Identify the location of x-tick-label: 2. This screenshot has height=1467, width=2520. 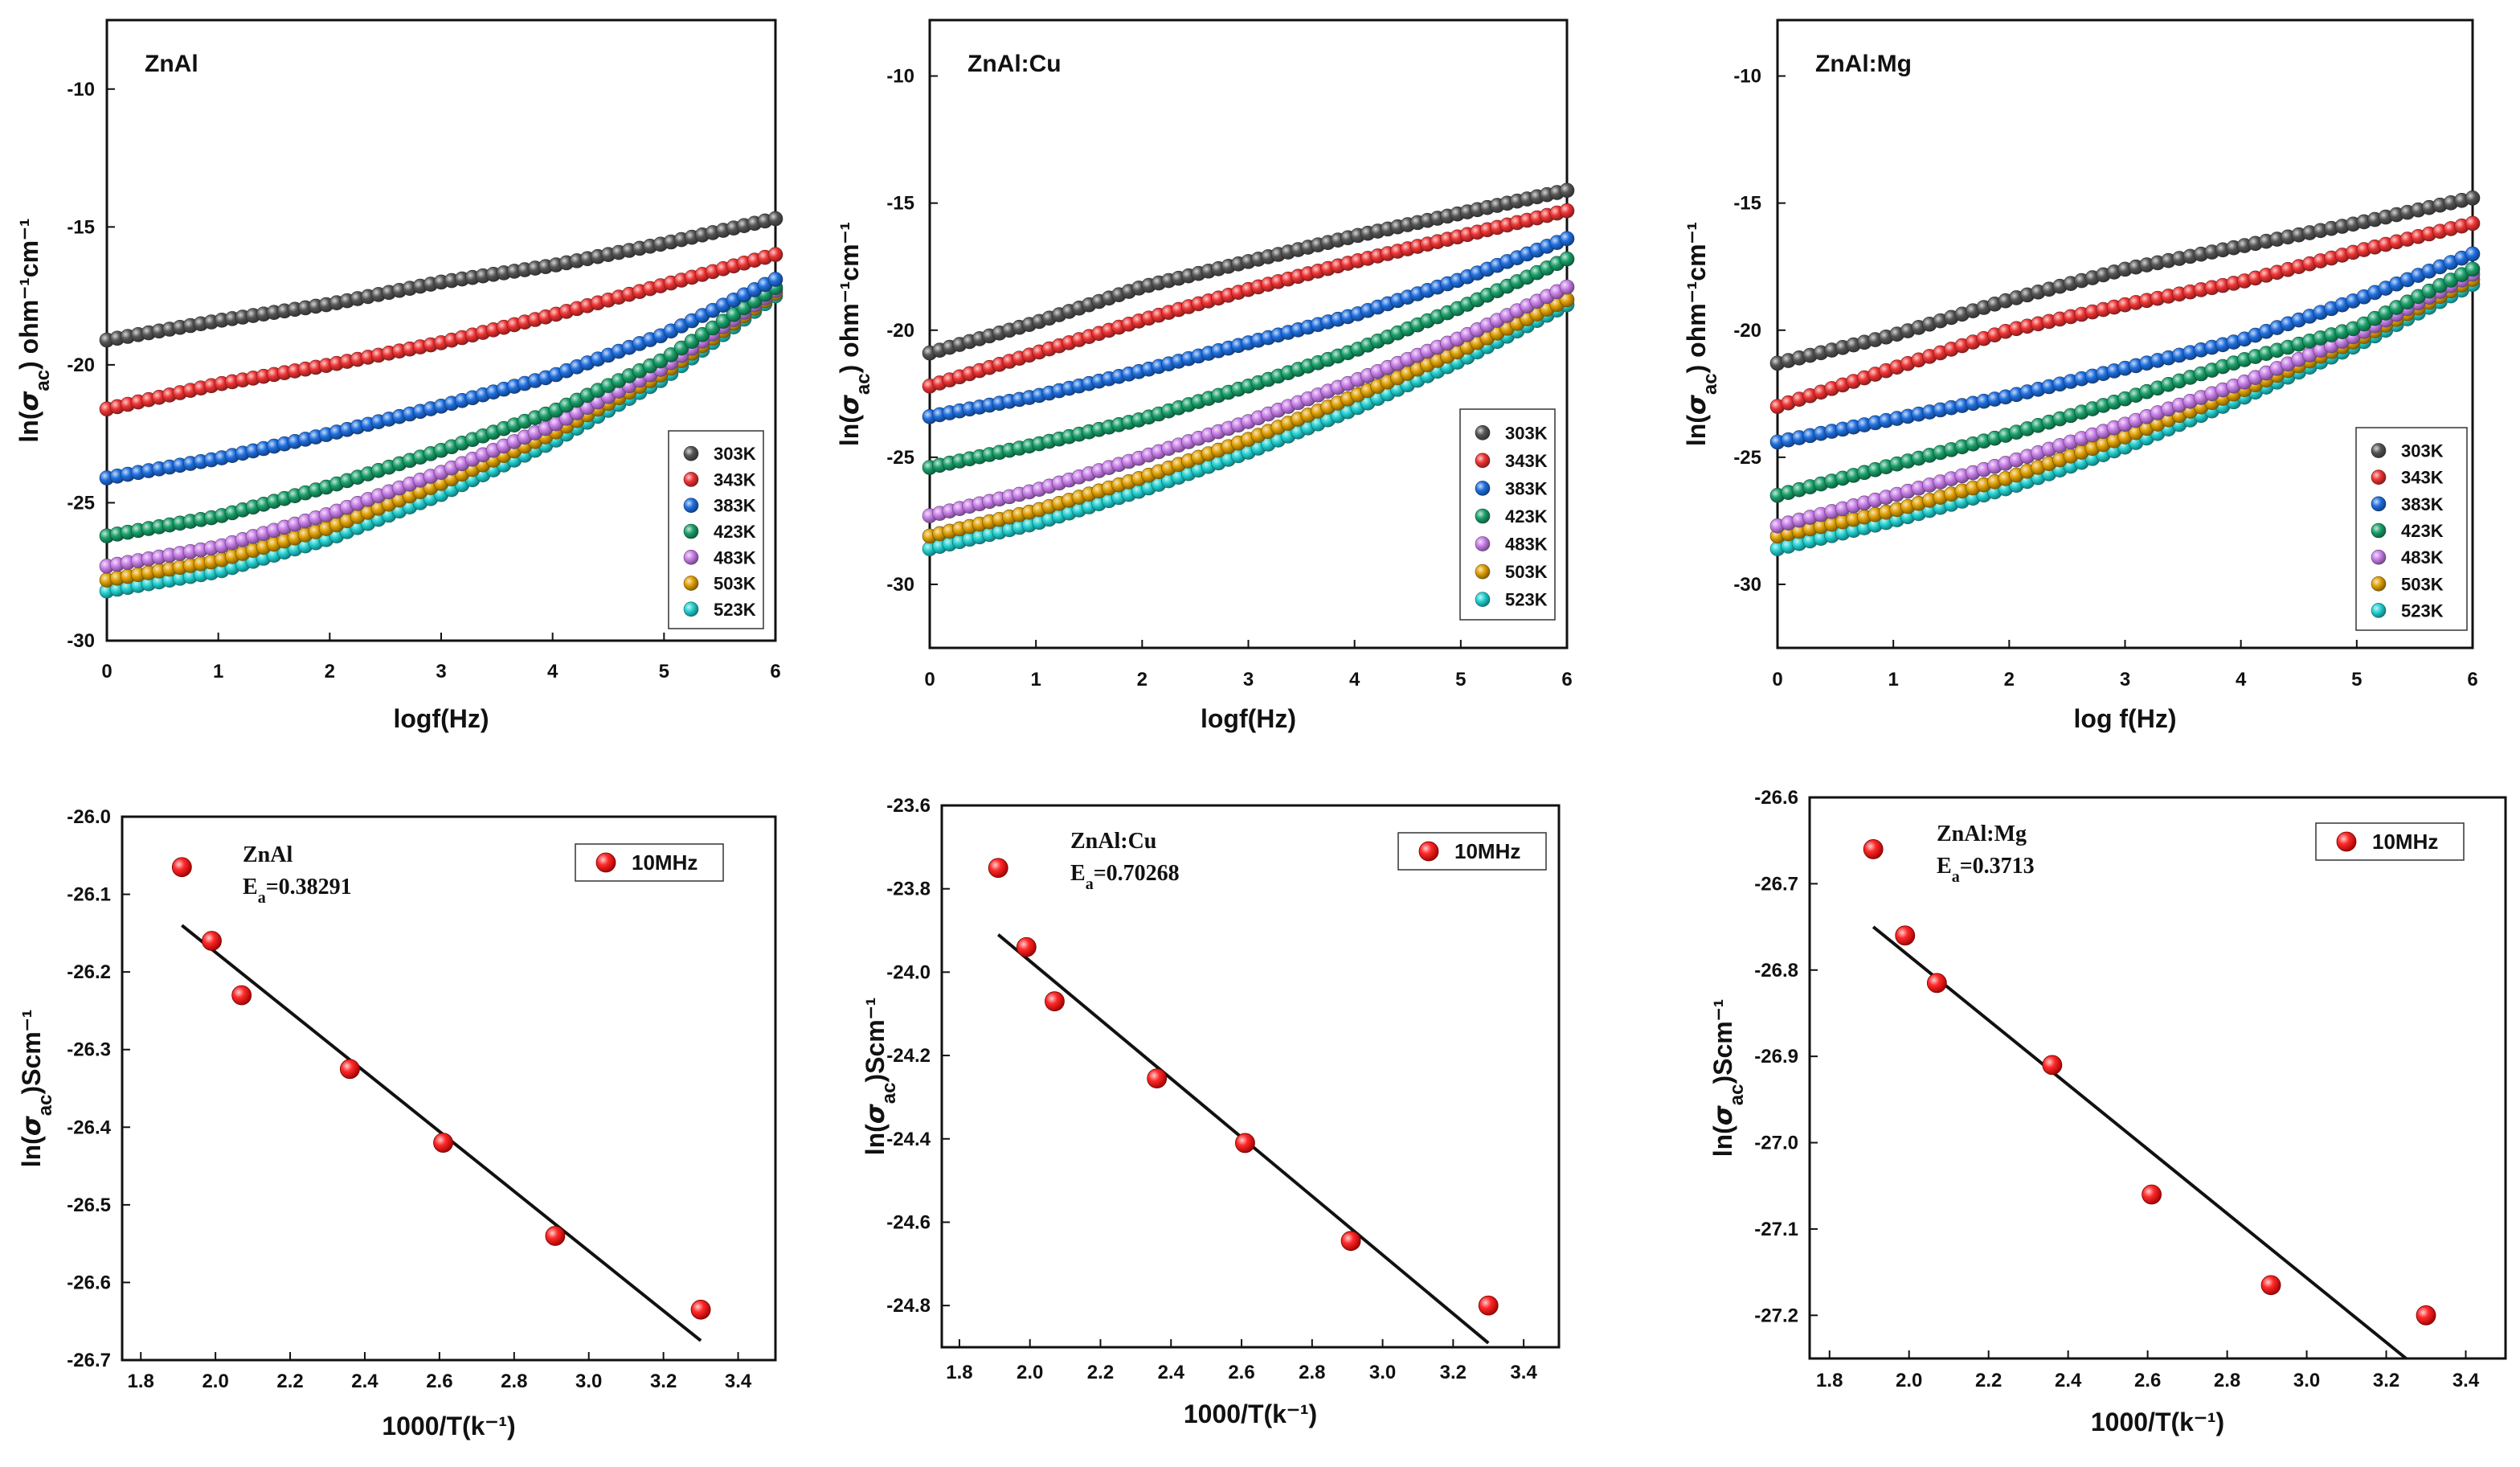
(330, 672).